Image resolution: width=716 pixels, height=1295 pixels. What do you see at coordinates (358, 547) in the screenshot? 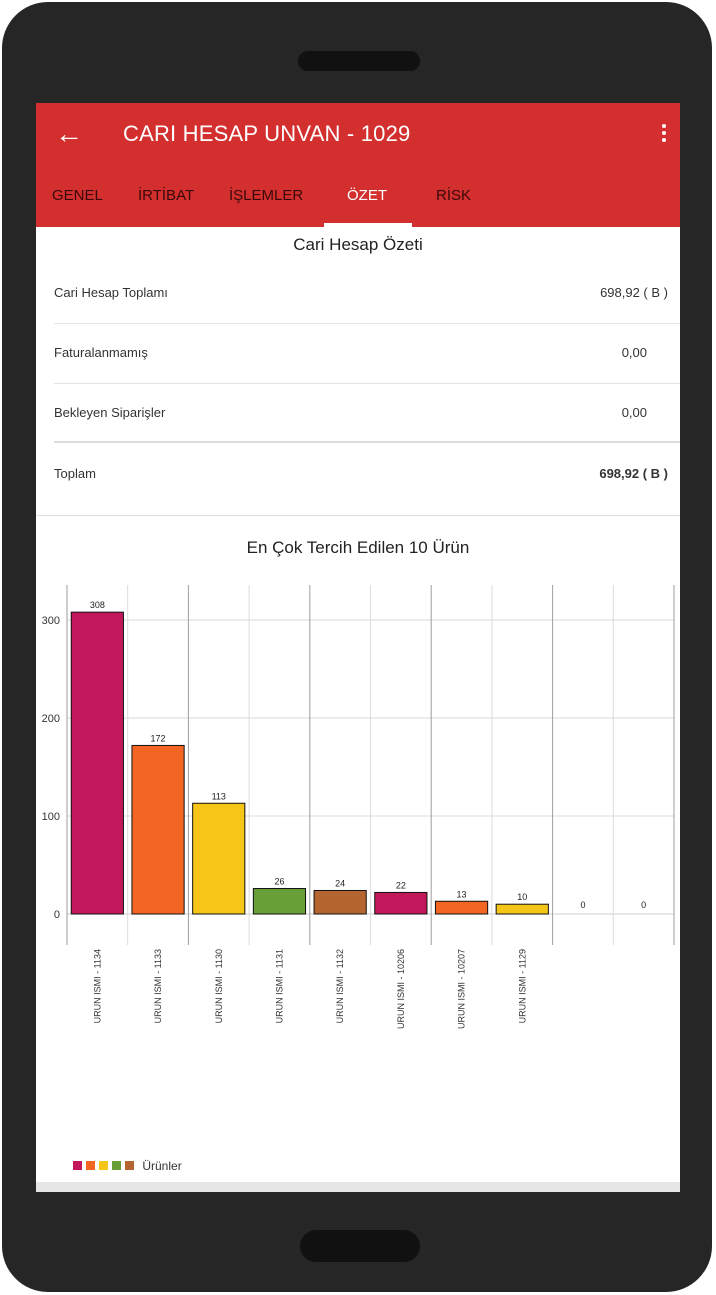
I see `chart-title: En Çok Tercih Edilen 10 Ürün` at bounding box center [358, 547].